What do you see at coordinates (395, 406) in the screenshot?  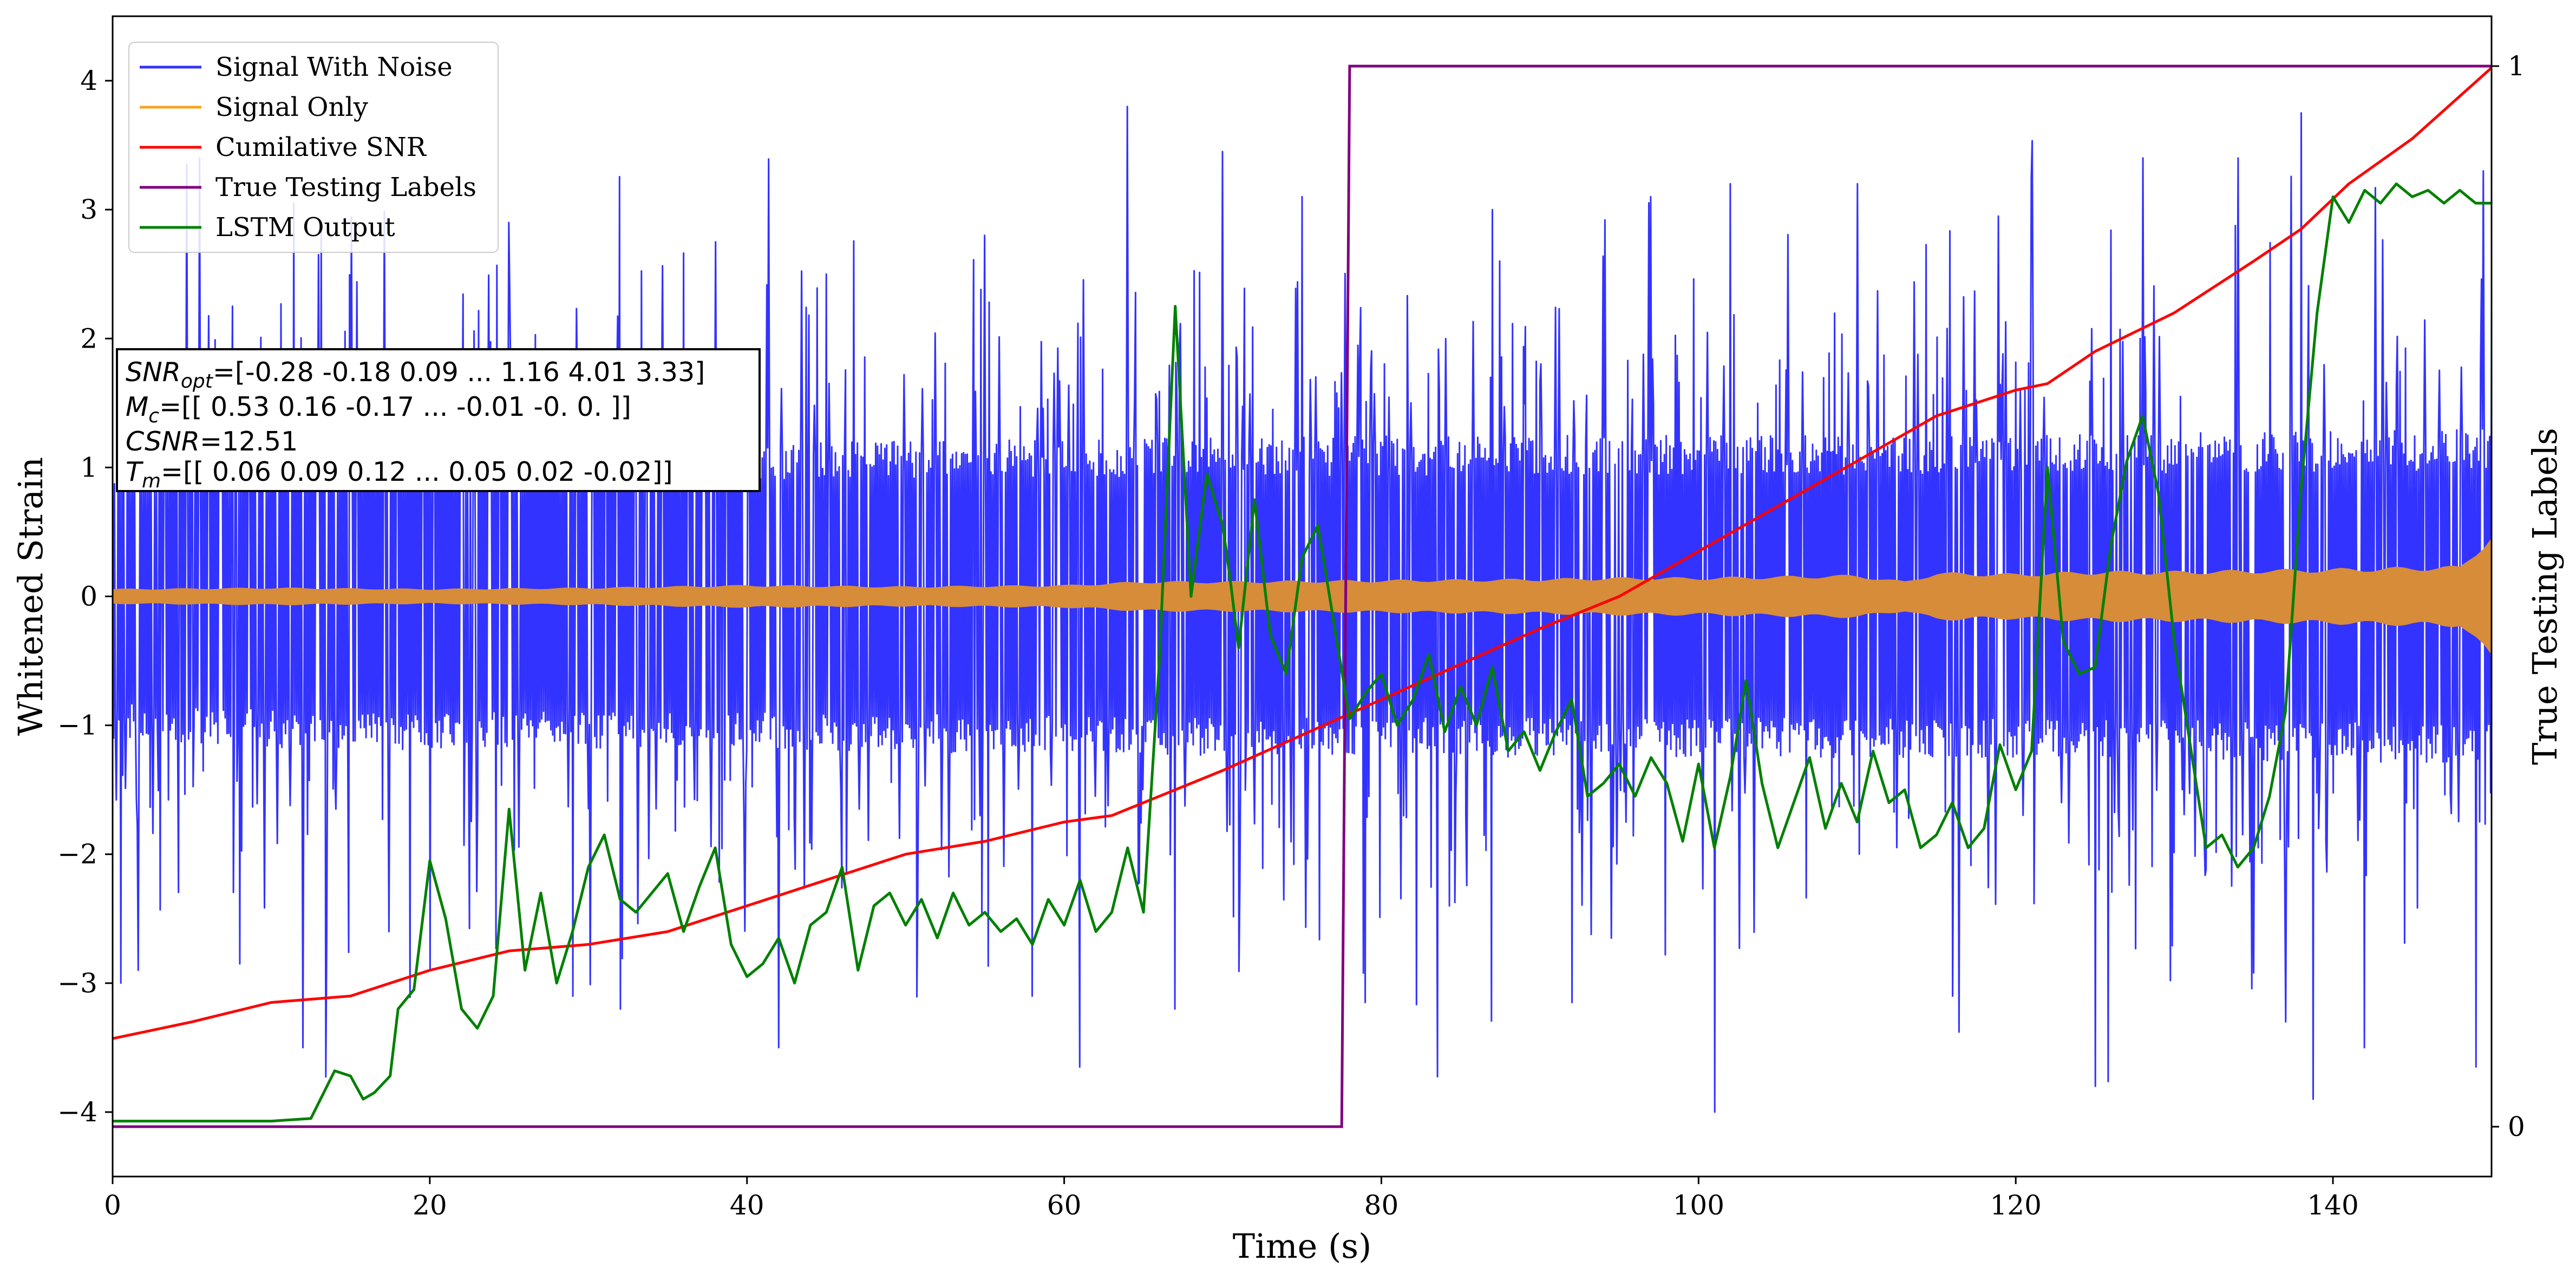 I see `annotation-mc-values: =[[ 0.53 0.16 -0.17 ... -0.01 -0. 0. ]]` at bounding box center [395, 406].